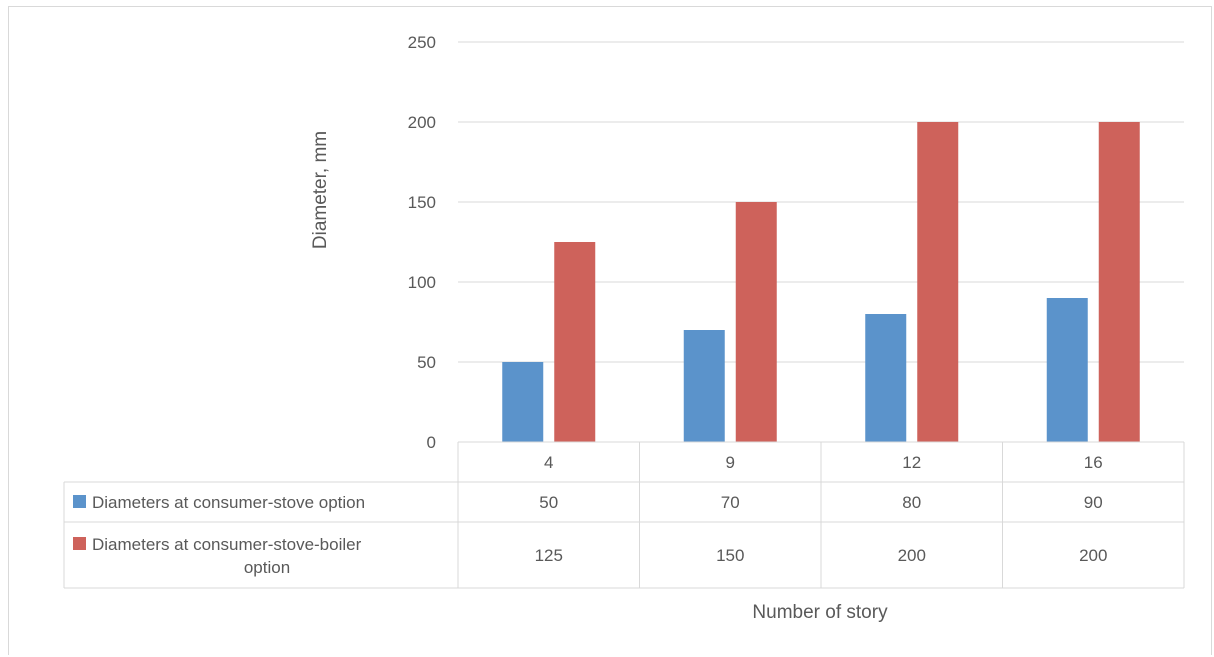 The width and height of the screenshot is (1214, 657). Describe the element at coordinates (422, 282) in the screenshot. I see `y-tick-label: 100` at that location.